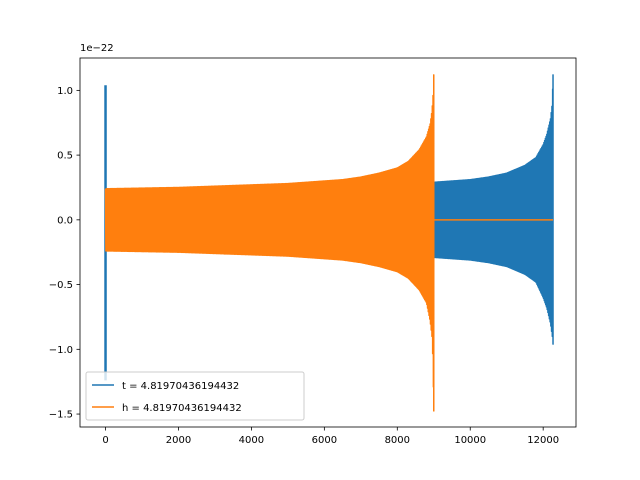 Image resolution: width=640 pixels, height=480 pixels. I want to click on y-tick-label: −1.0, so click(61, 350).